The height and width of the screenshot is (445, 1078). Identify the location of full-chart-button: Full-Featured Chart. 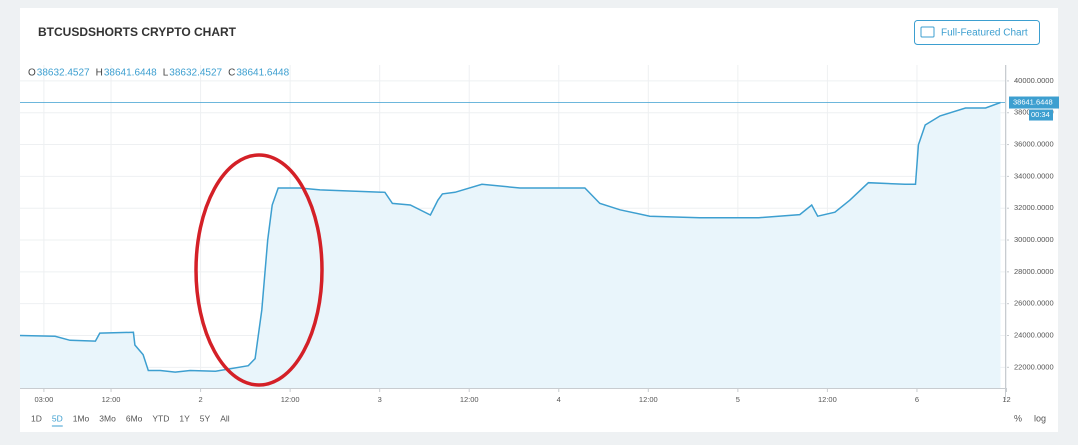
(977, 32).